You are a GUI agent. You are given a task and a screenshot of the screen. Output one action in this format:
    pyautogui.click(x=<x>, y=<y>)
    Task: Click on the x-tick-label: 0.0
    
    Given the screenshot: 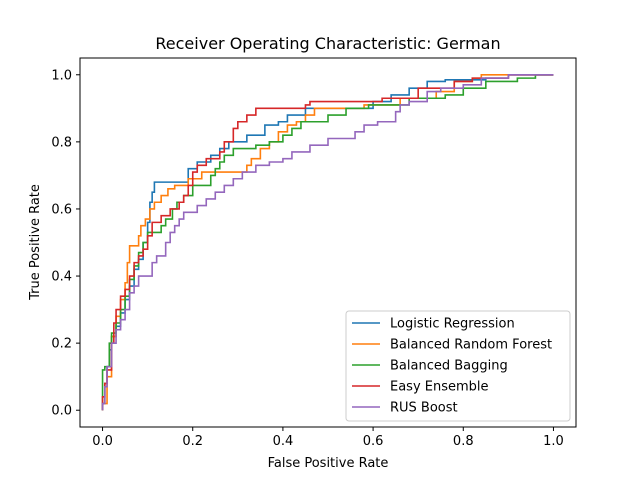 What is the action you would take?
    pyautogui.click(x=102, y=441)
    